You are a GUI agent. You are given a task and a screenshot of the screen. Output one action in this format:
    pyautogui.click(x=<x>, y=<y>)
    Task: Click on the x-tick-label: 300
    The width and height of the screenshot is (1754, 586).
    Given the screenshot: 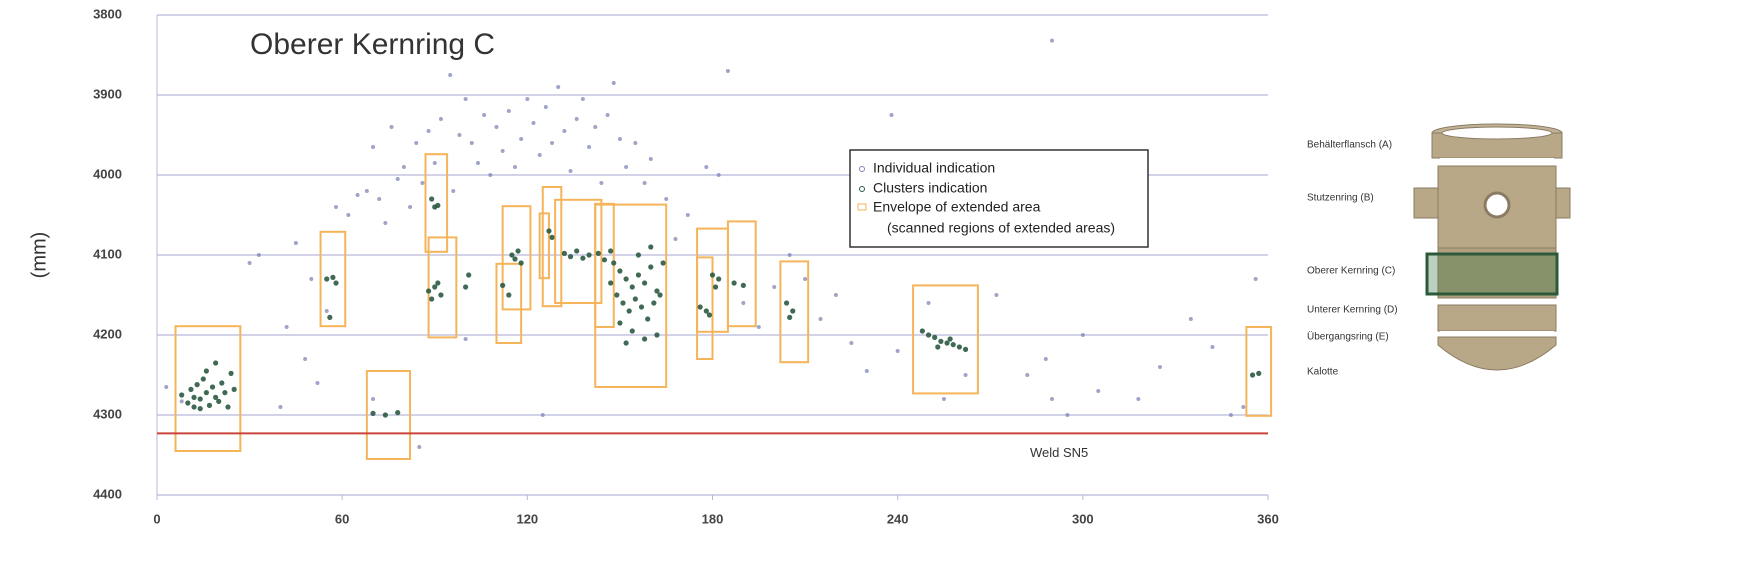 What is the action you would take?
    pyautogui.click(x=1083, y=518)
    